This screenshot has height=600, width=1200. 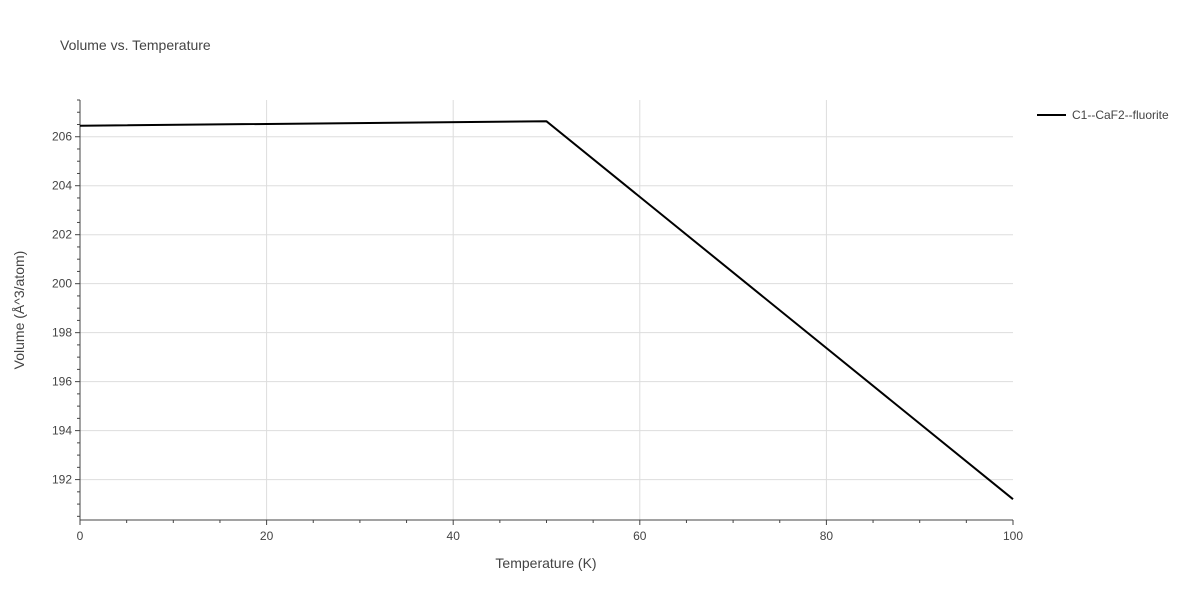 I want to click on x-tick-label: 60, so click(x=640, y=536).